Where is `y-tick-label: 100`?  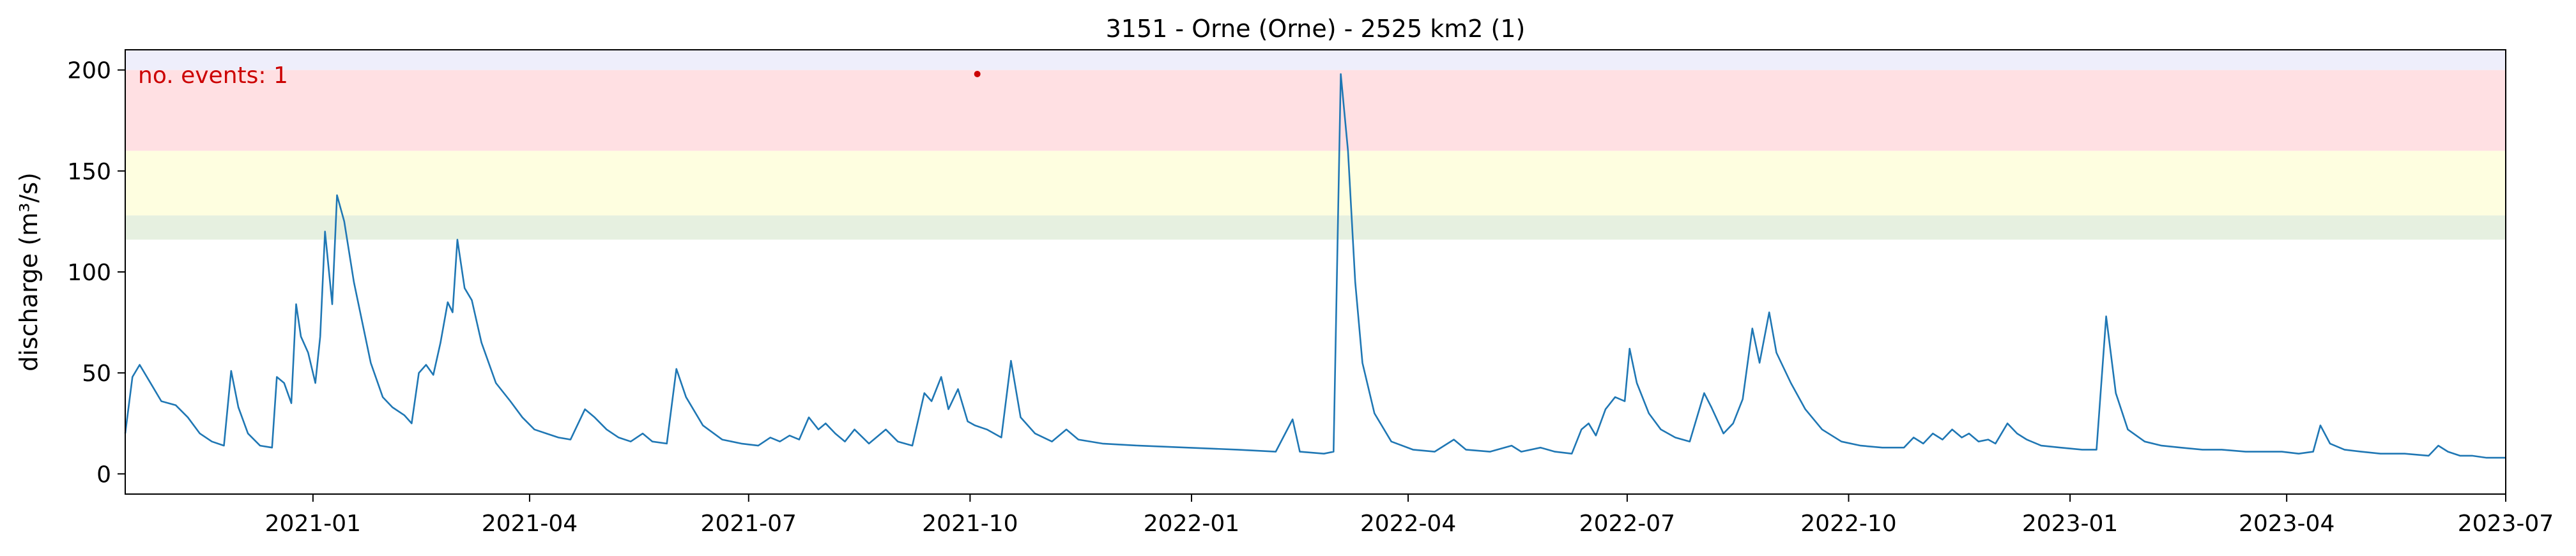 y-tick-label: 100 is located at coordinates (89, 273).